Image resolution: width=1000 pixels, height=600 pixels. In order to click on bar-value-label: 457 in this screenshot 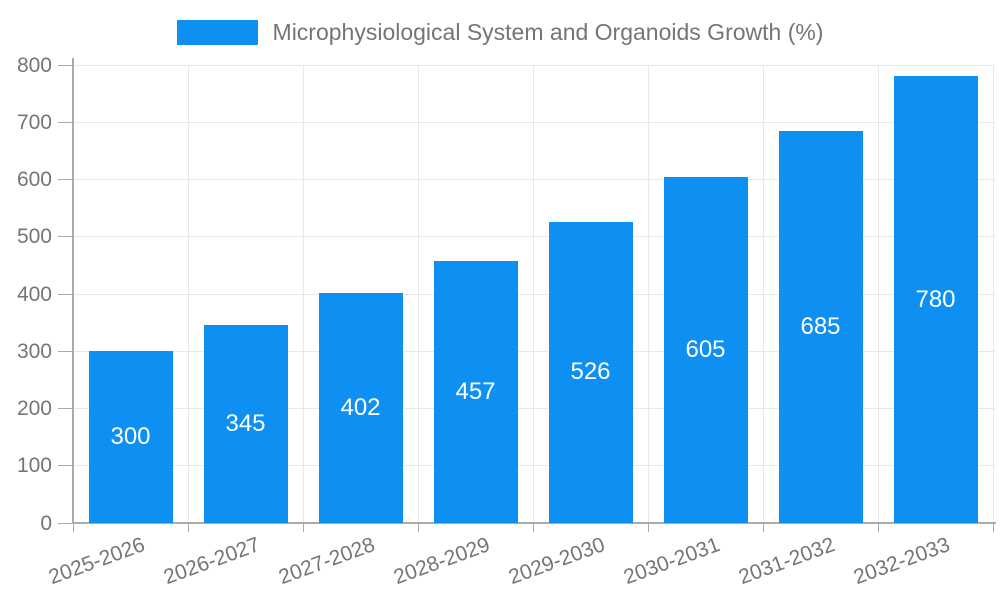, I will do `click(475, 392)`.